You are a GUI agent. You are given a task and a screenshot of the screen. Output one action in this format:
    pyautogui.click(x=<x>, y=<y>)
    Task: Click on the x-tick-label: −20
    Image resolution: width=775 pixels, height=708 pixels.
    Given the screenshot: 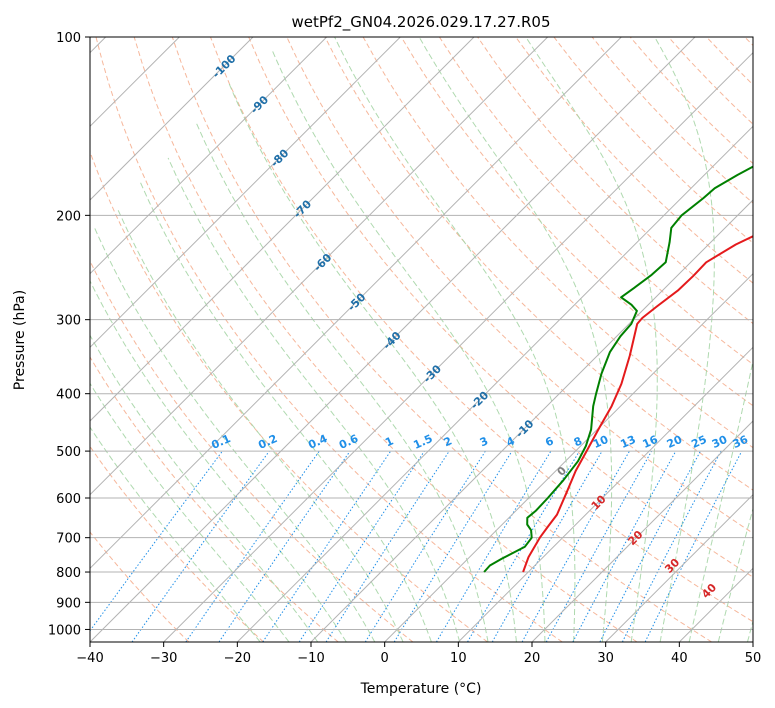 What is the action you would take?
    pyautogui.click(x=237, y=658)
    